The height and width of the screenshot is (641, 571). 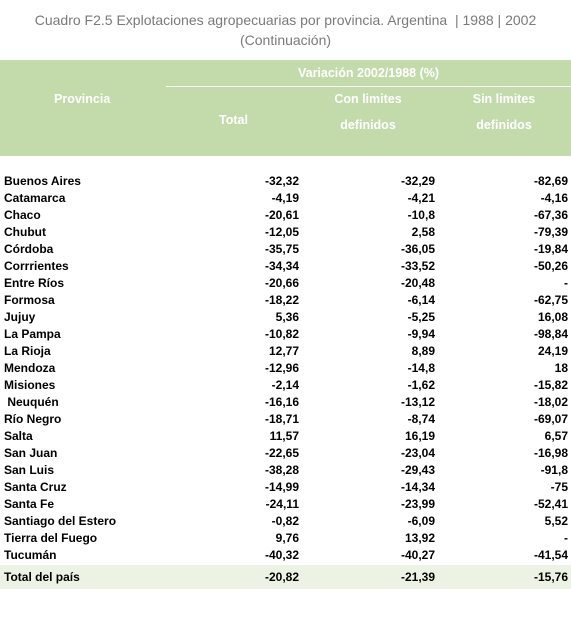 What do you see at coordinates (29, 504) in the screenshot?
I see `province-cell: Santa Fe` at bounding box center [29, 504].